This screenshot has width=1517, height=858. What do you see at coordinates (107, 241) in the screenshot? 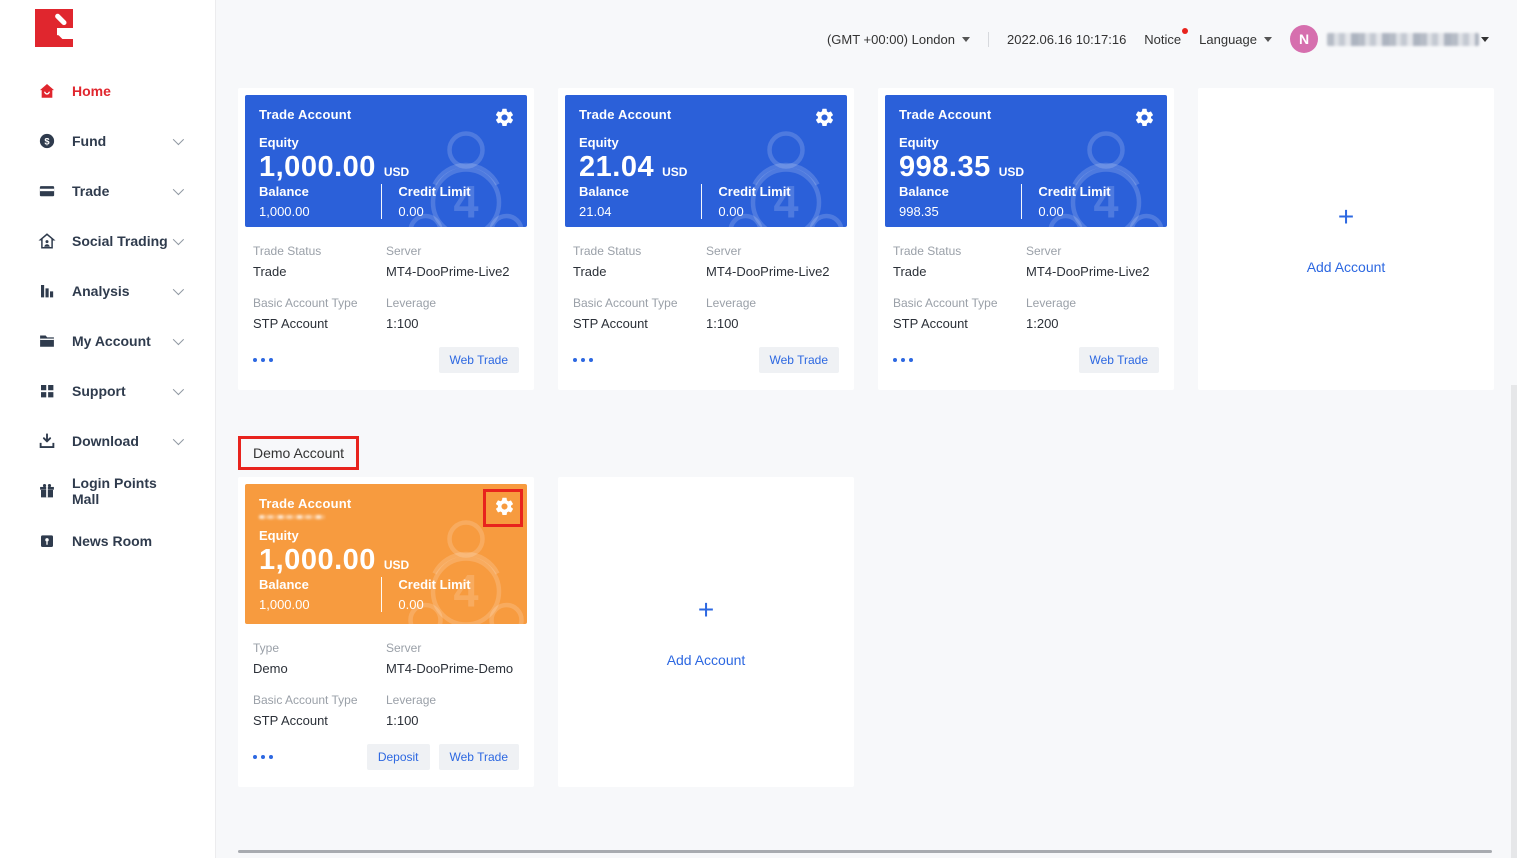
I see `sidebar-item-social-trading: Social Trading` at bounding box center [107, 241].